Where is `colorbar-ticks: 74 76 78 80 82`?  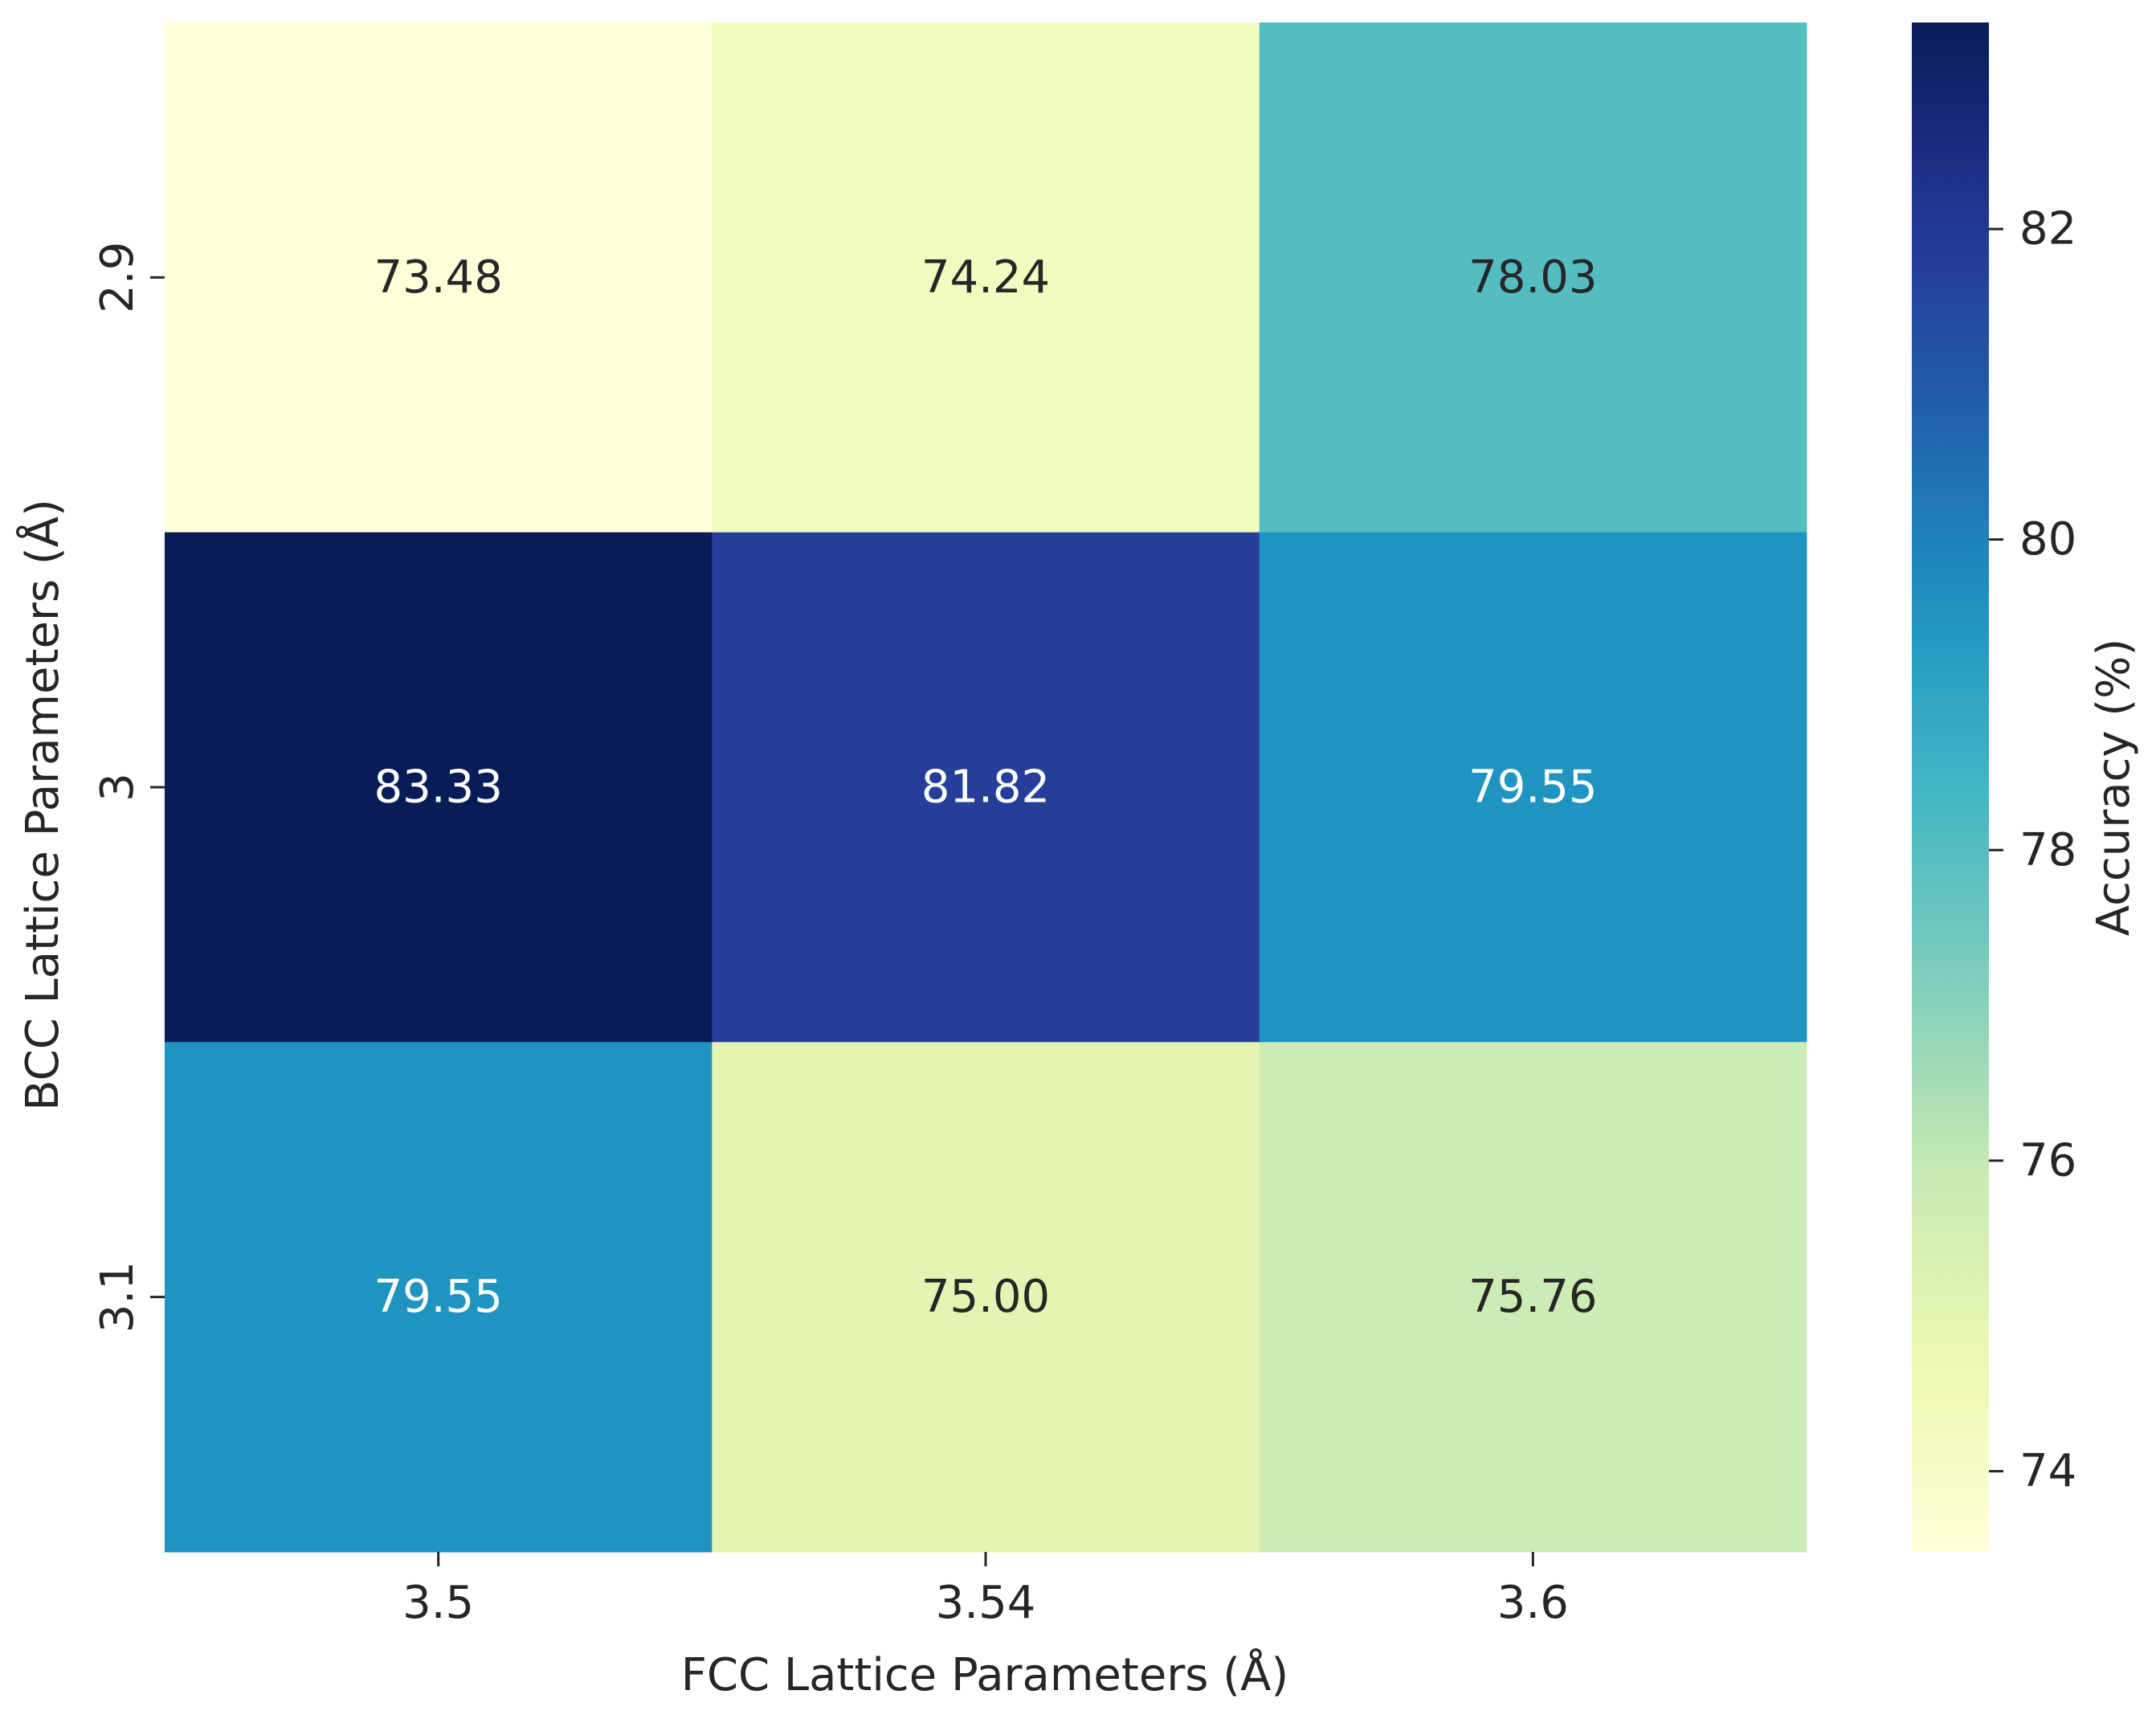 colorbar-ticks: 74 76 78 80 82 is located at coordinates (2032, 850).